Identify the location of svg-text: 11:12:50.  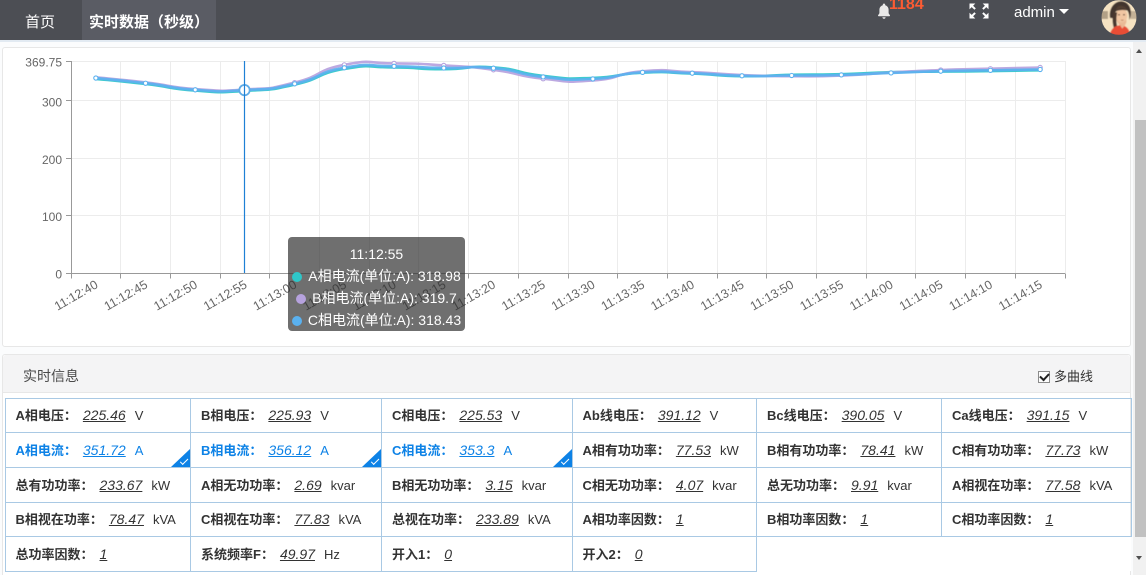
(174, 294).